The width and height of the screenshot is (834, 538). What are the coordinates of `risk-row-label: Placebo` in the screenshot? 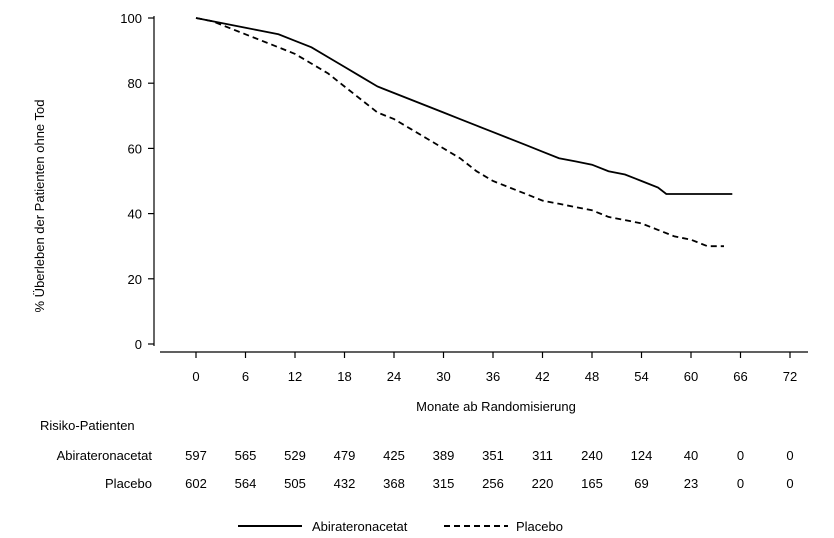 It's located at (128, 483).